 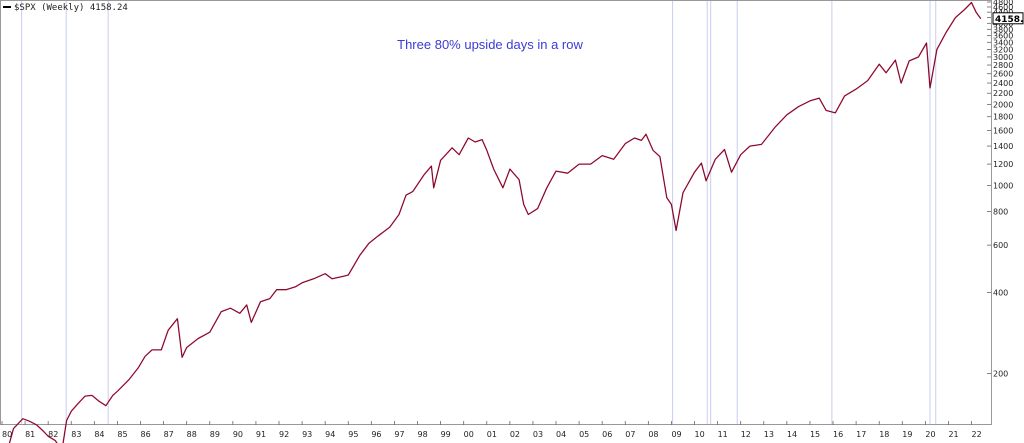 I want to click on x-tick-label-17: 97, so click(x=399, y=434).